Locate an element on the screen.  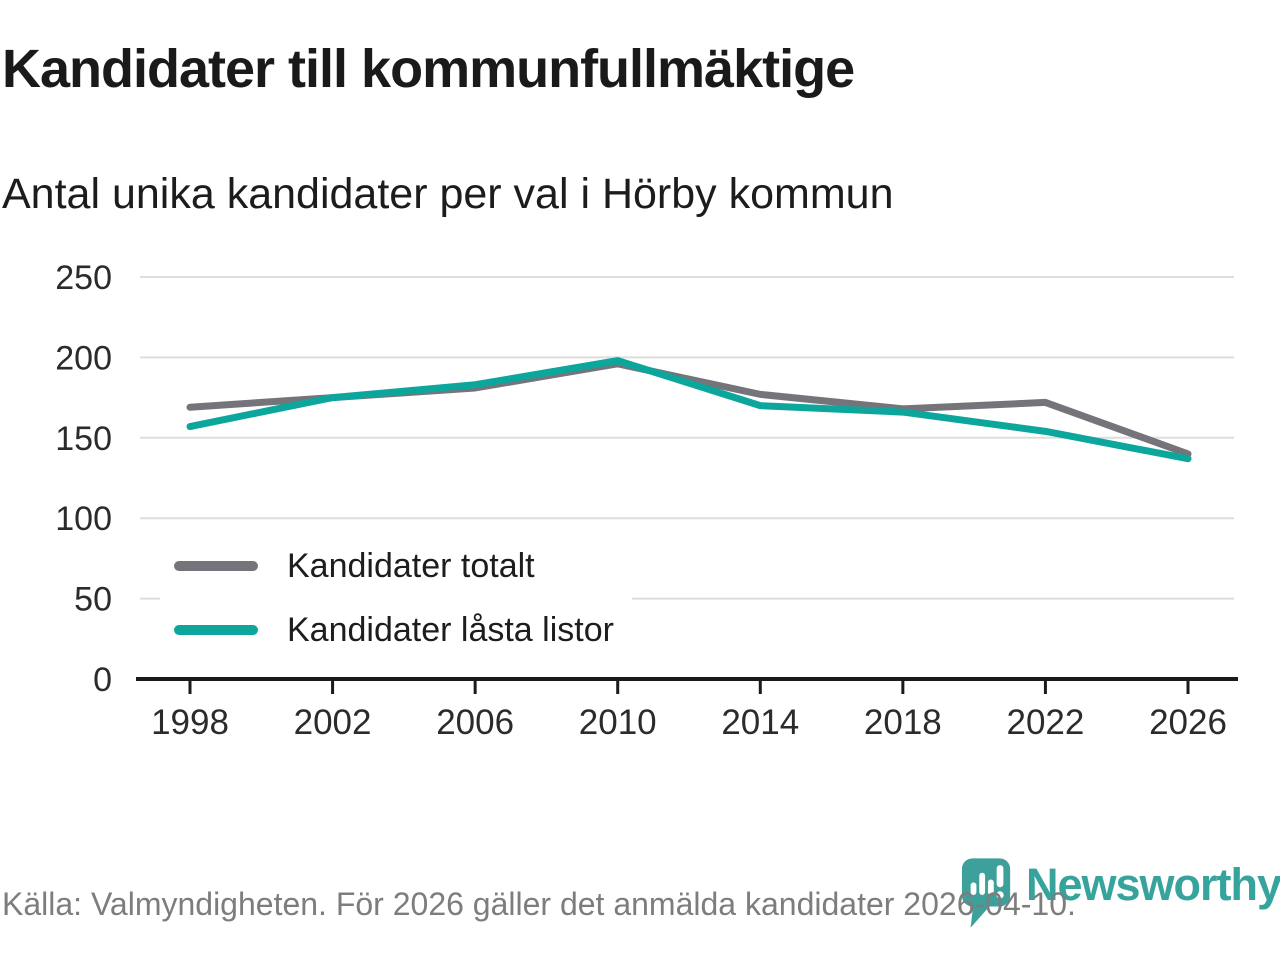
series-line-kandidater-totalt is located at coordinates (689, 409).